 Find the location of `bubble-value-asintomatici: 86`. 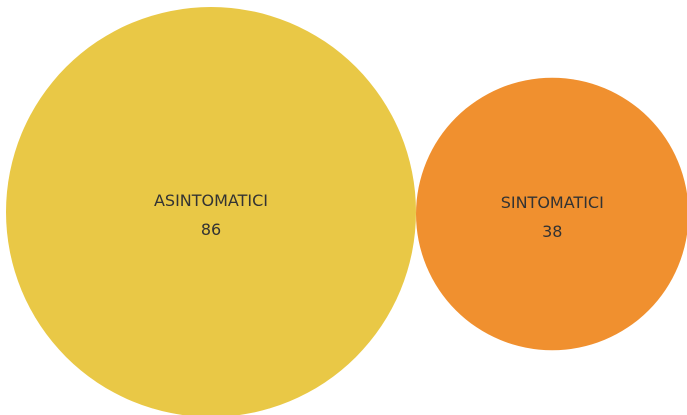

bubble-value-asintomatici: 86 is located at coordinates (211, 229).